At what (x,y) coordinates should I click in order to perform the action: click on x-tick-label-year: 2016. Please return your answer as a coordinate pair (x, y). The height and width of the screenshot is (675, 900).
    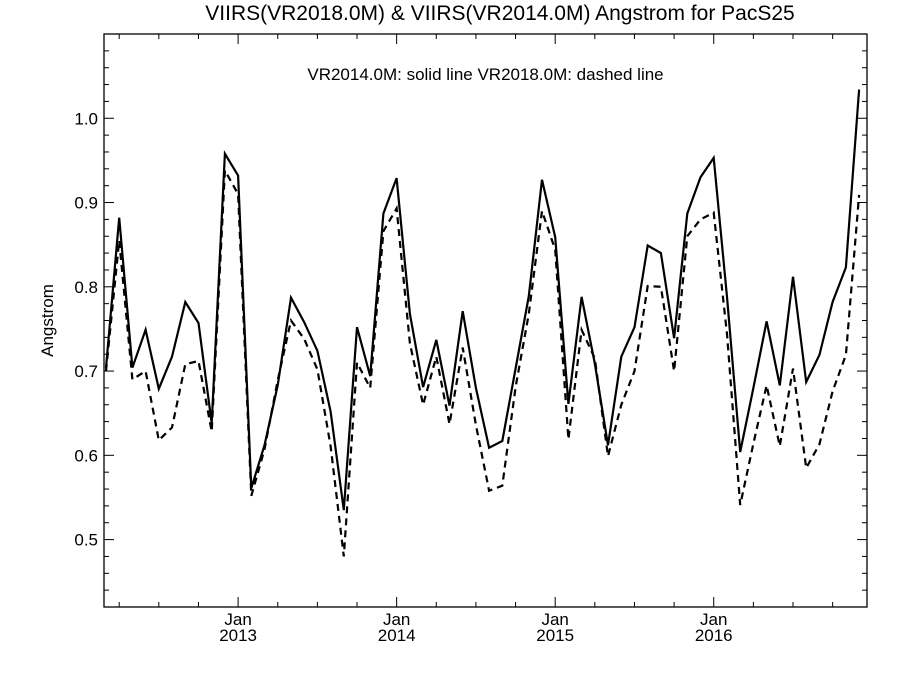
    Looking at the image, I should click on (714, 635).